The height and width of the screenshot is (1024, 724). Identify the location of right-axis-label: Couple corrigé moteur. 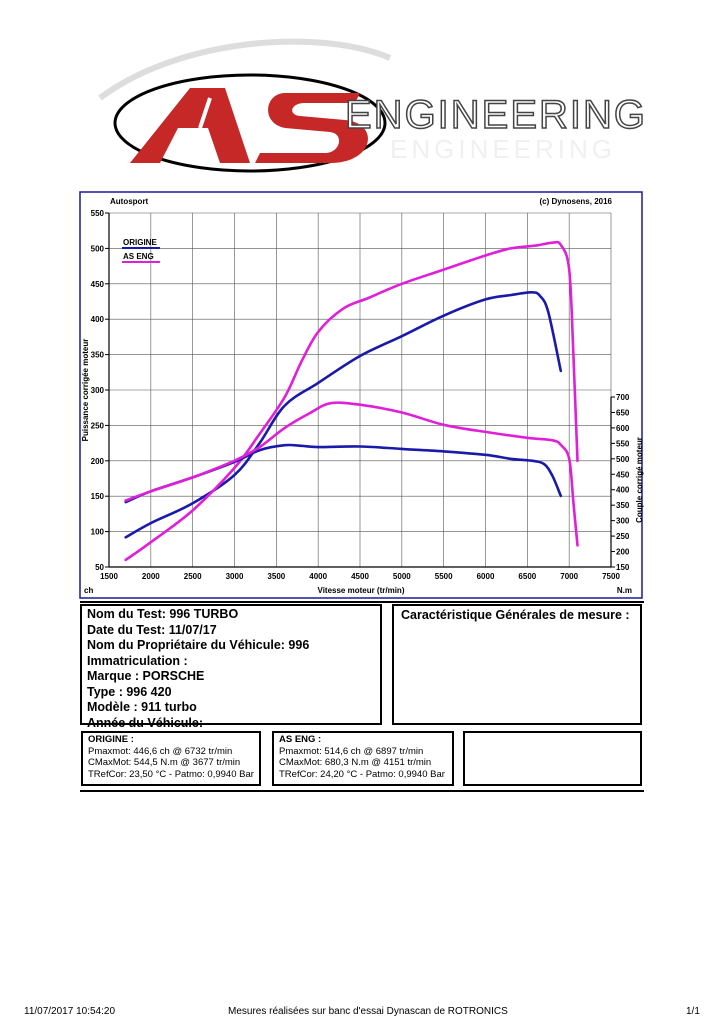
(639, 480).